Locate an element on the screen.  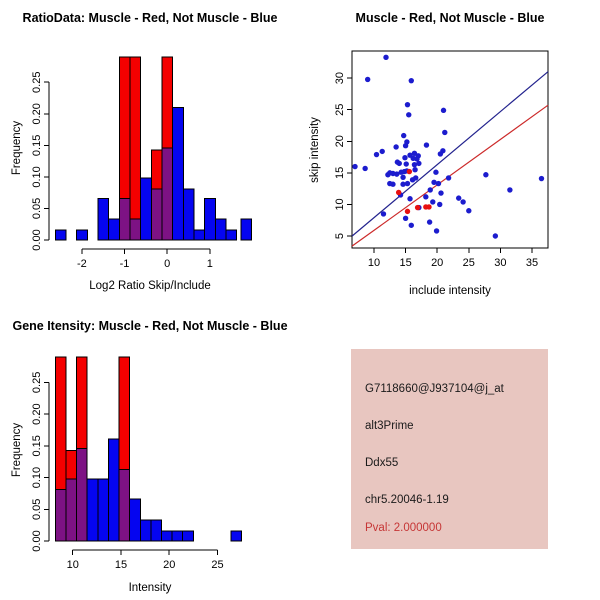
y-tick-label: 20 is located at coordinates (340, 141).